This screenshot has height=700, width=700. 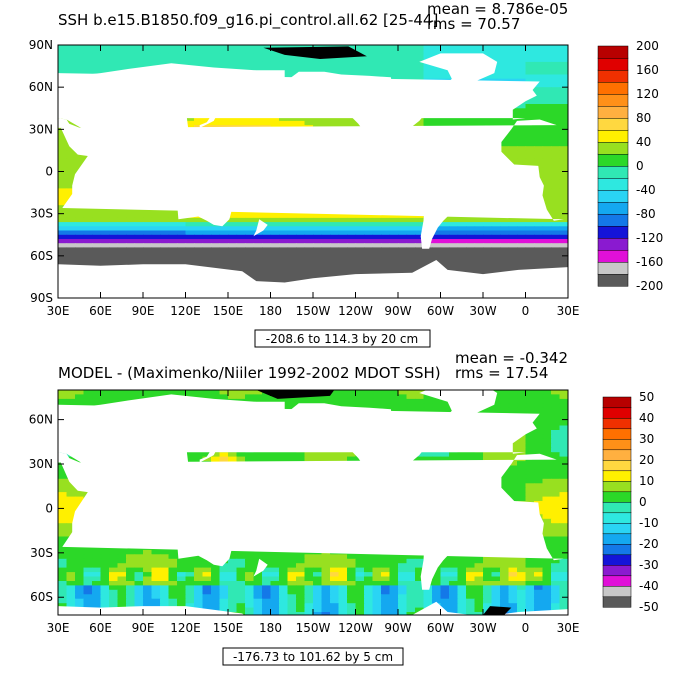 What do you see at coordinates (270, 311) in the screenshot?
I see `x-tick-label: 180` at bounding box center [270, 311].